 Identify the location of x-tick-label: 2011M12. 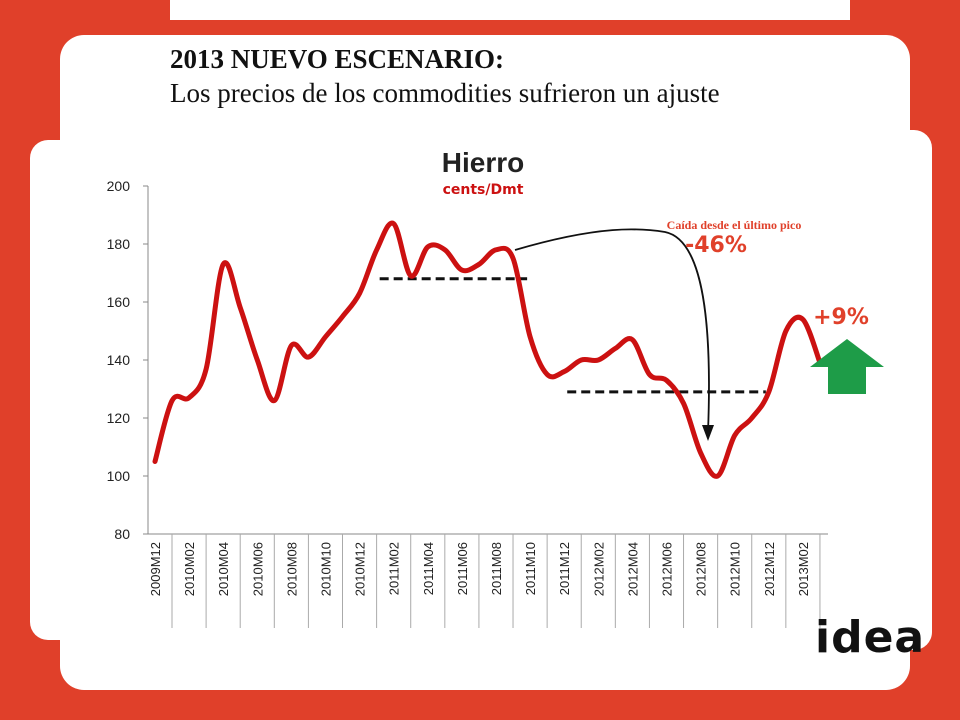
(564, 568).